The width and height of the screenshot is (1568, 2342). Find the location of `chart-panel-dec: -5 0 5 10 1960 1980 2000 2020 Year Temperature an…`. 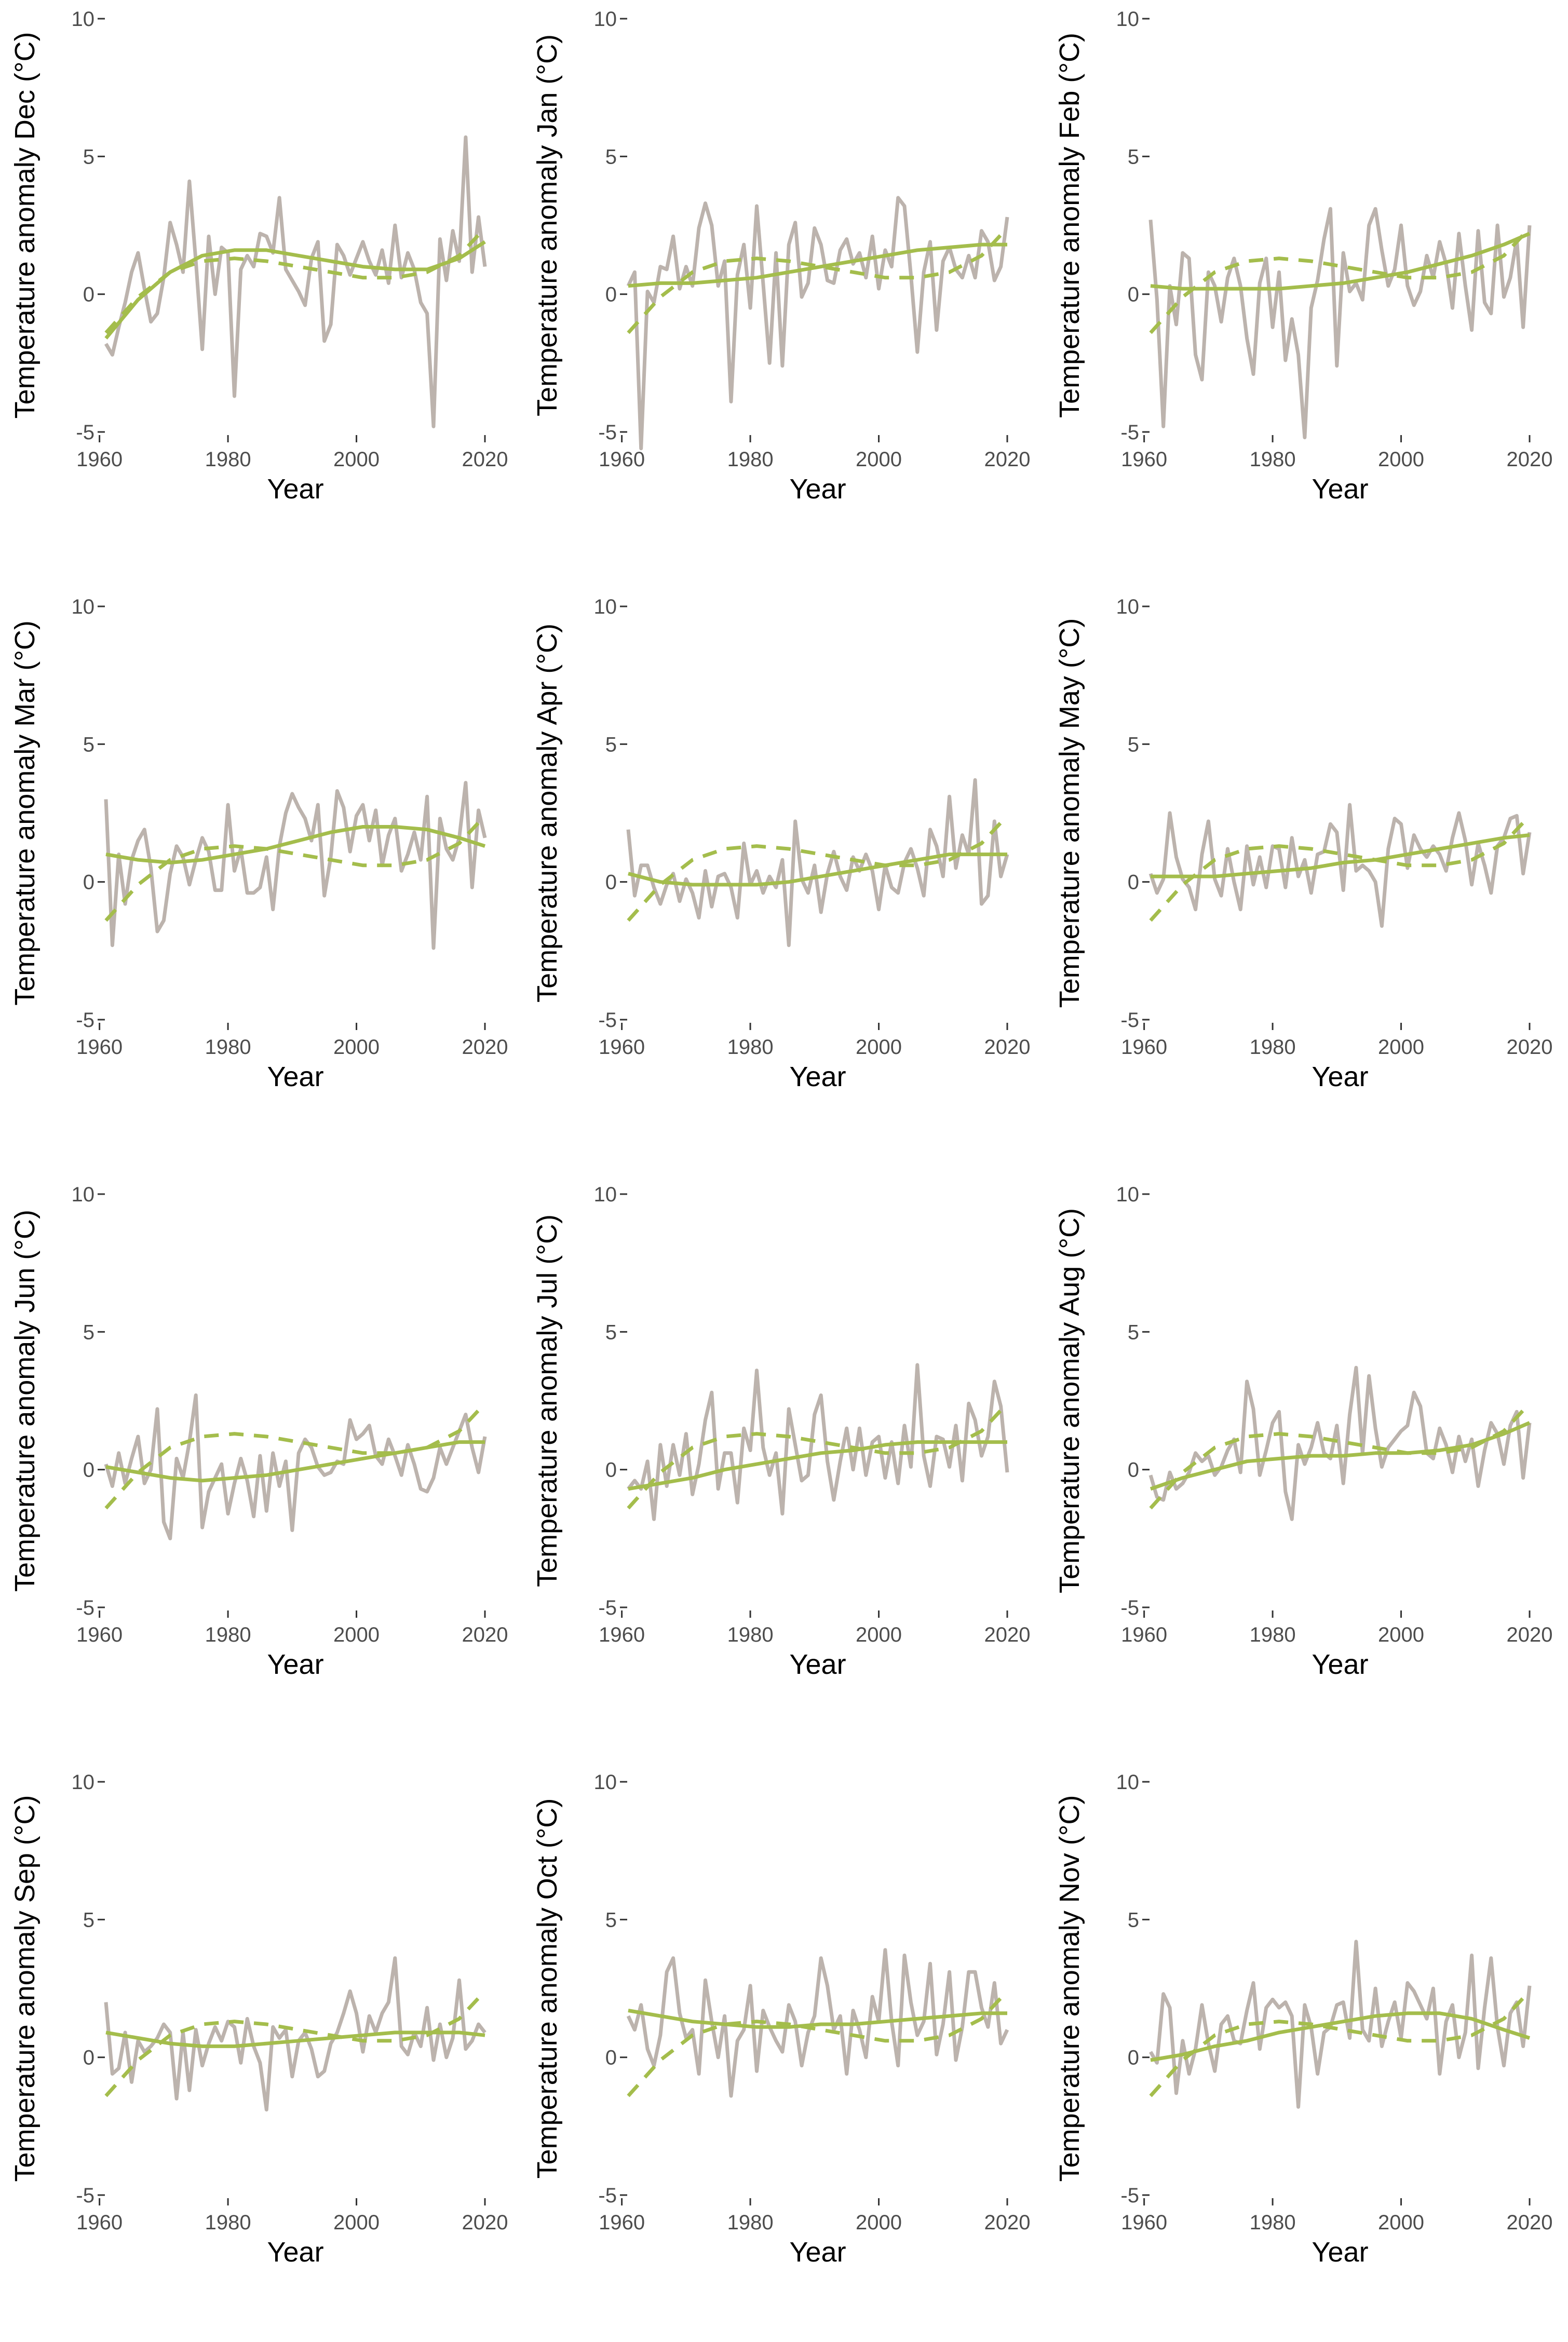

chart-panel-dec: -5 0 5 10 1960 1980 2000 2020 Year Temperature an… is located at coordinates (261, 290).